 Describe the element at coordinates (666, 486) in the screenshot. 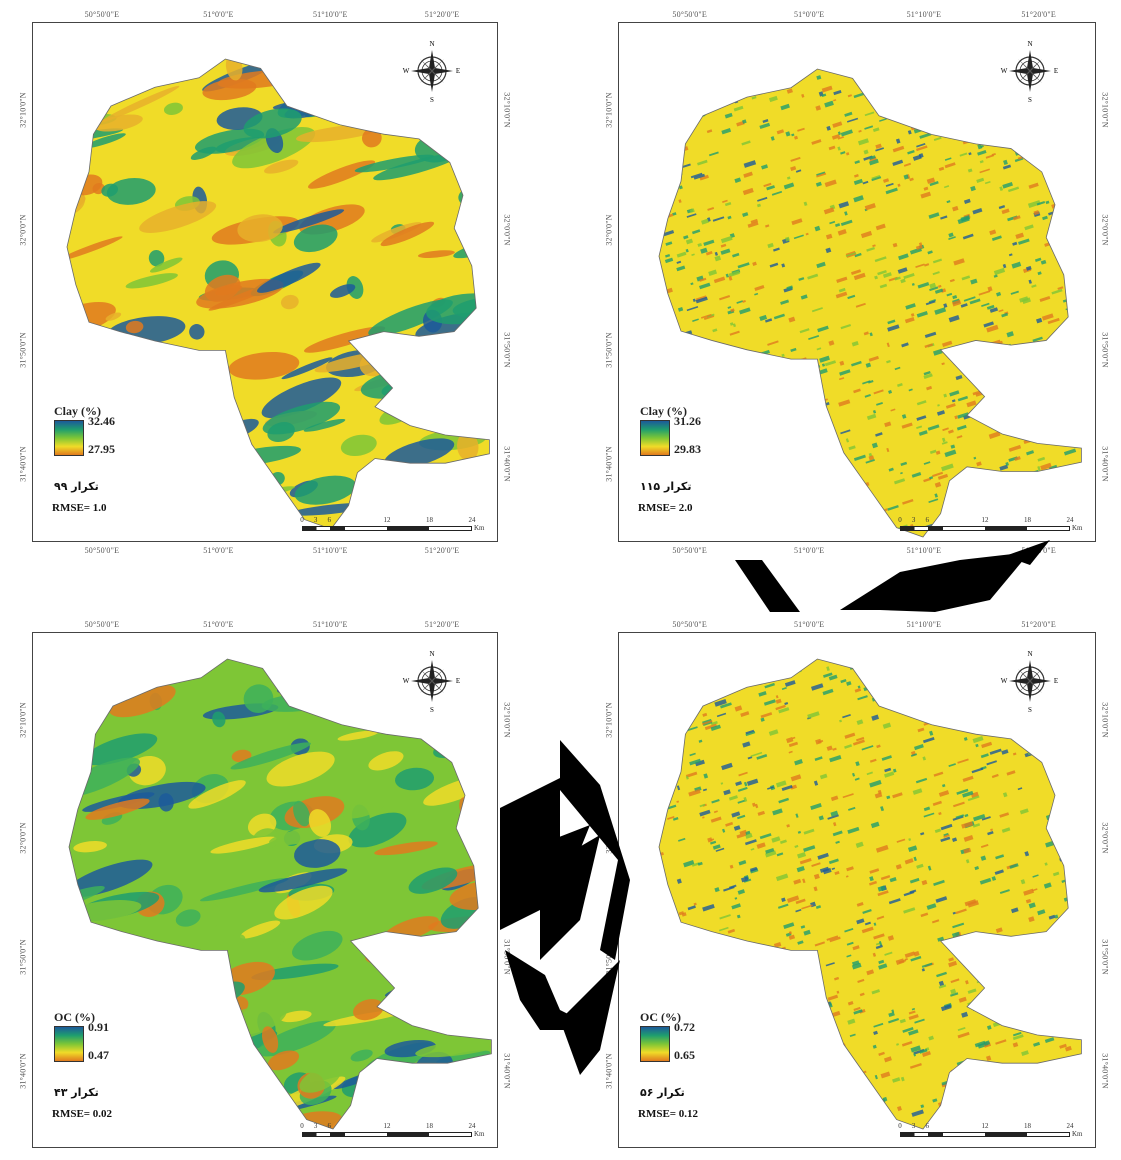

I see `iteration-label: تکرار ۱۱۵` at that location.